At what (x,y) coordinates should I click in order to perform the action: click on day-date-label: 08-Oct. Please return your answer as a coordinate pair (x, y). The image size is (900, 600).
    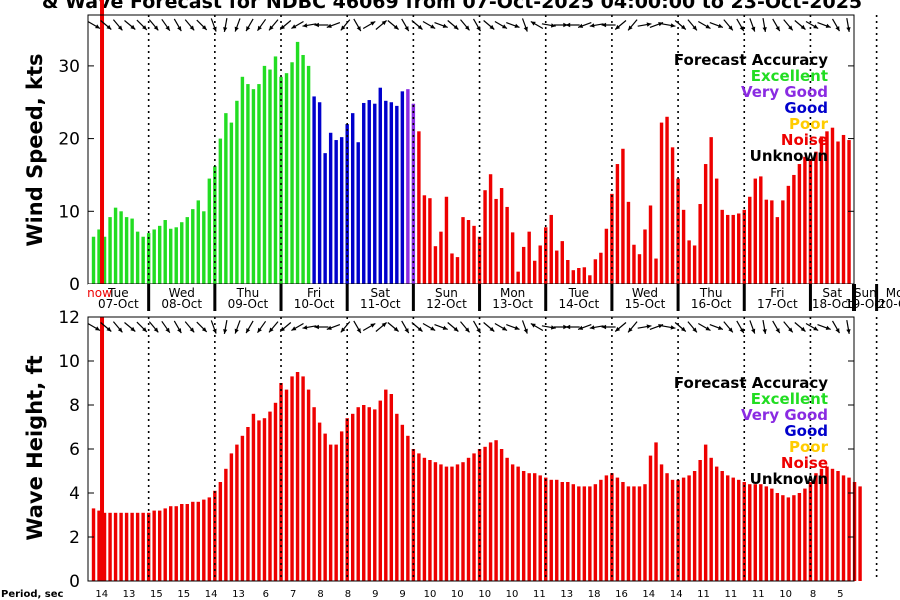
    Looking at the image, I should click on (181, 304).